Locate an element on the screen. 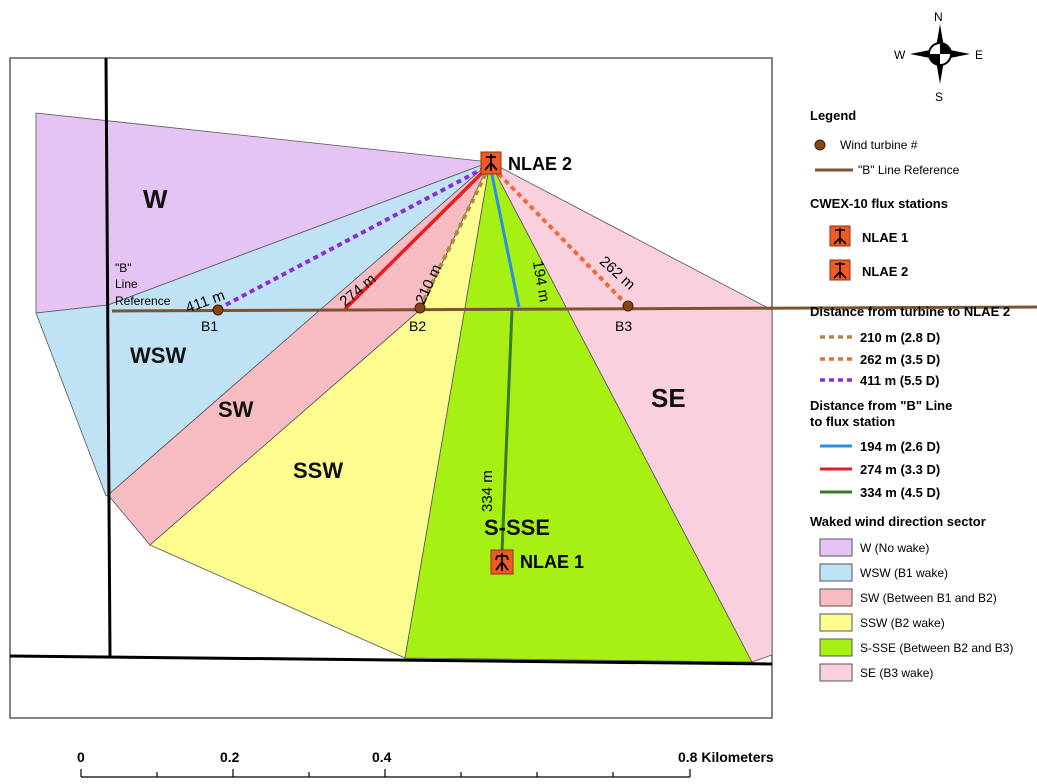  legend-sector-label-5: SE (B3 wake) is located at coordinates (896, 673).